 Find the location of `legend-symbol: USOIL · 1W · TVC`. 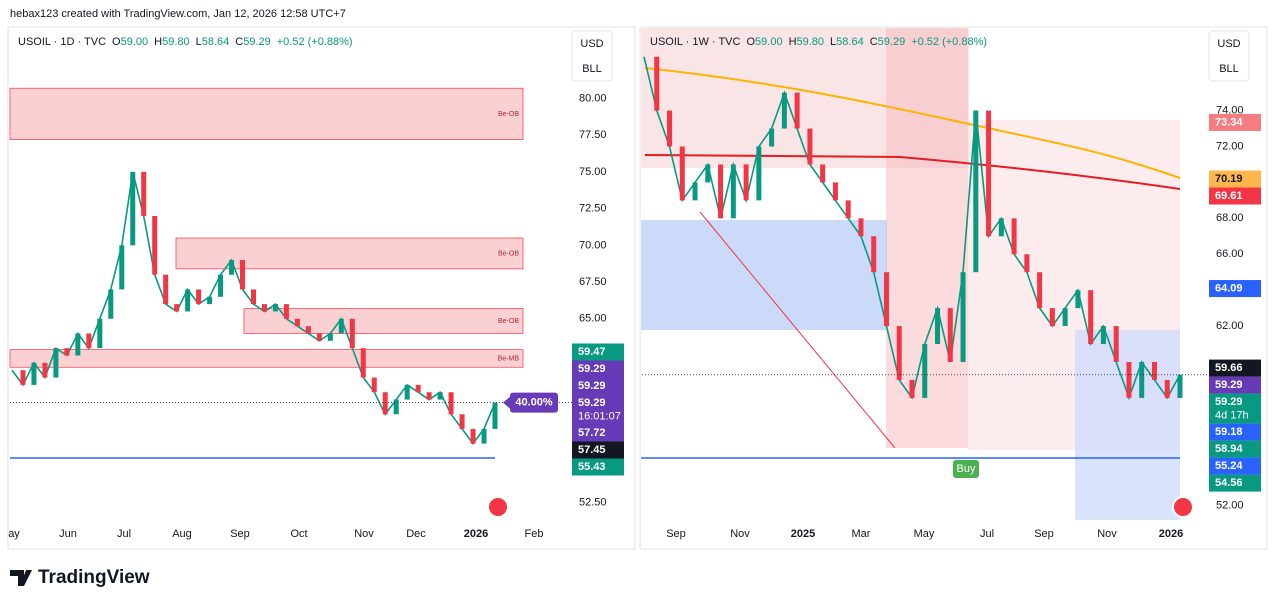

legend-symbol: USOIL · 1W · TVC is located at coordinates (695, 42).